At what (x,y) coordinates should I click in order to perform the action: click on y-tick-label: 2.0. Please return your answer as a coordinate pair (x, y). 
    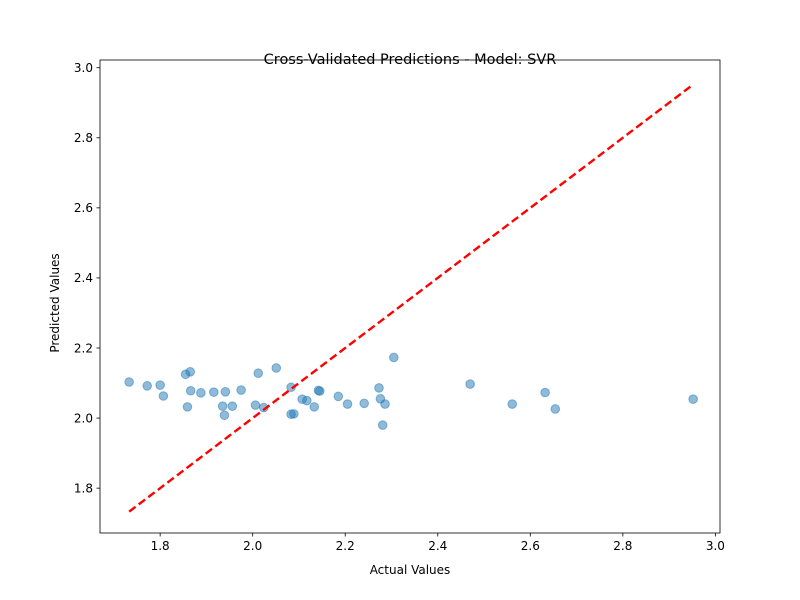
    Looking at the image, I should click on (83, 418).